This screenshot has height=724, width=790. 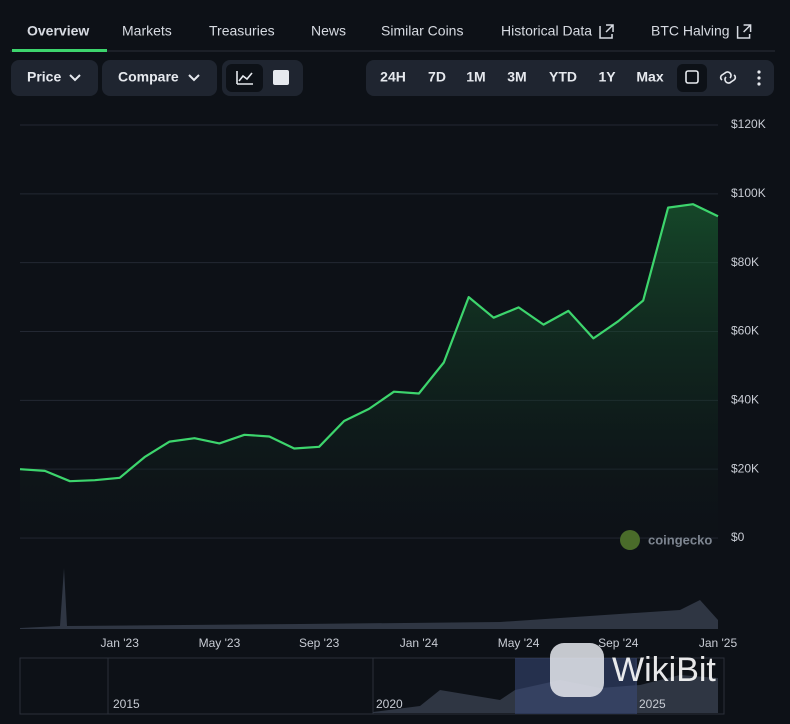 What do you see at coordinates (519, 643) in the screenshot?
I see `x-tick-label: May '24` at bounding box center [519, 643].